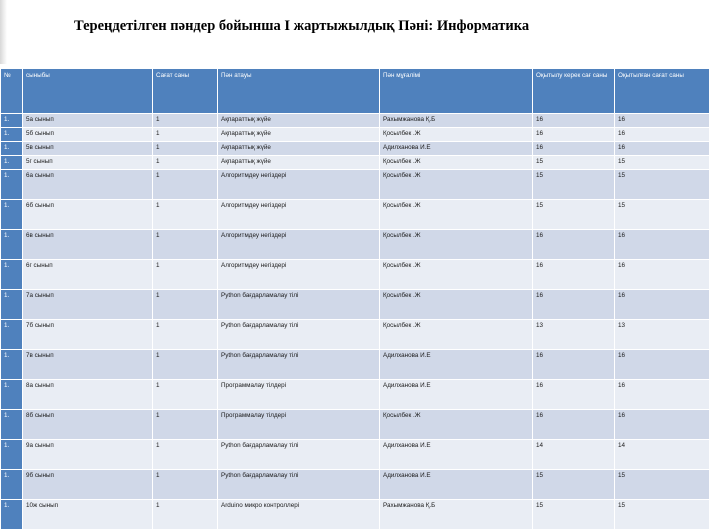 This screenshot has height=530, width=709. What do you see at coordinates (88, 515) in the screenshot?
I see `class-cell: 10ж сынып` at bounding box center [88, 515].